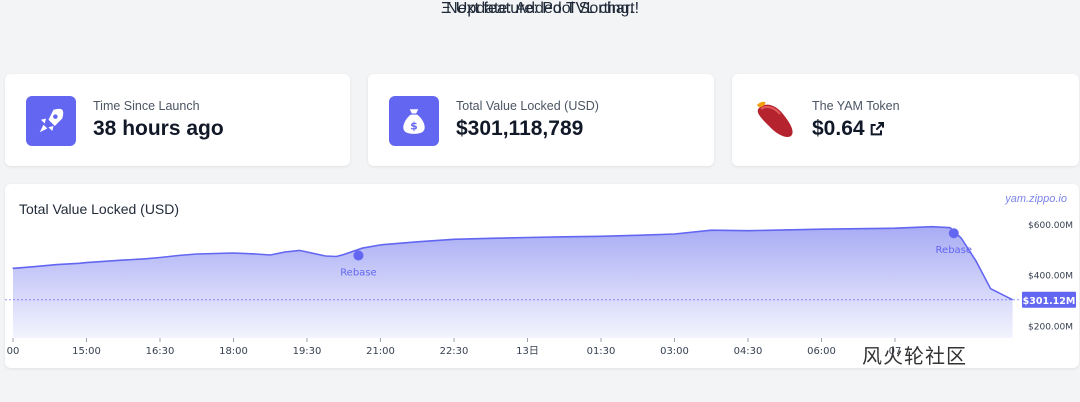 Image resolution: width=1080 pixels, height=402 pixels. What do you see at coordinates (99, 209) in the screenshot?
I see `chart-title: Total Value Locked (USD)` at bounding box center [99, 209].